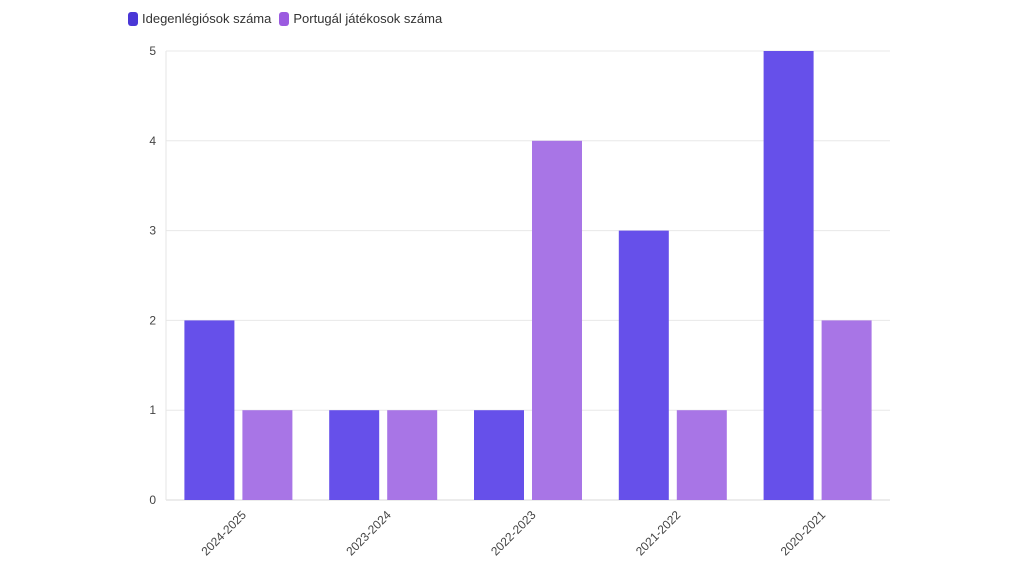 The height and width of the screenshot is (576, 1024). What do you see at coordinates (513, 533) in the screenshot?
I see `x-tick-label: 2022-2023` at bounding box center [513, 533].